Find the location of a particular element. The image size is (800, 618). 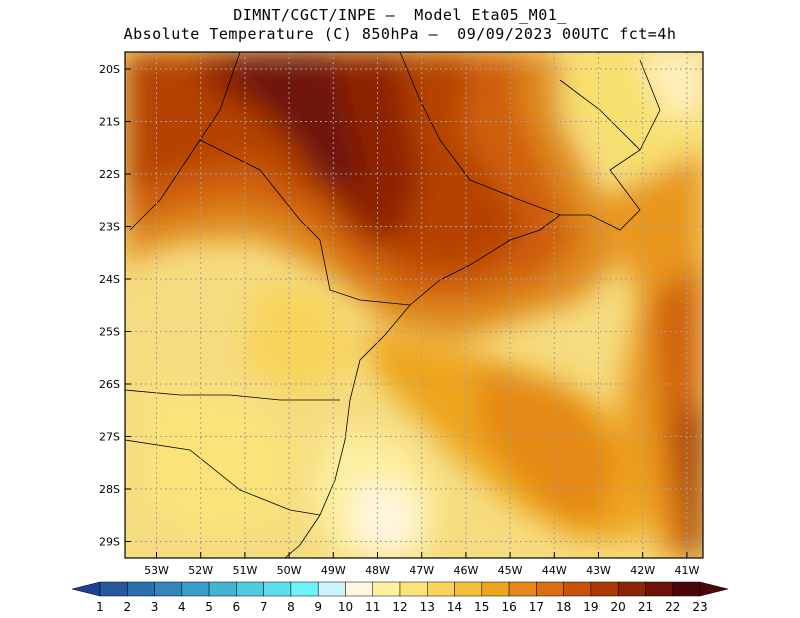

colorbar: 1 2 3 4 5 6 7 8 9 10 11 12 13 14 15 16 17 18 19 20 21 22 23 is located at coordinates (400, 597).